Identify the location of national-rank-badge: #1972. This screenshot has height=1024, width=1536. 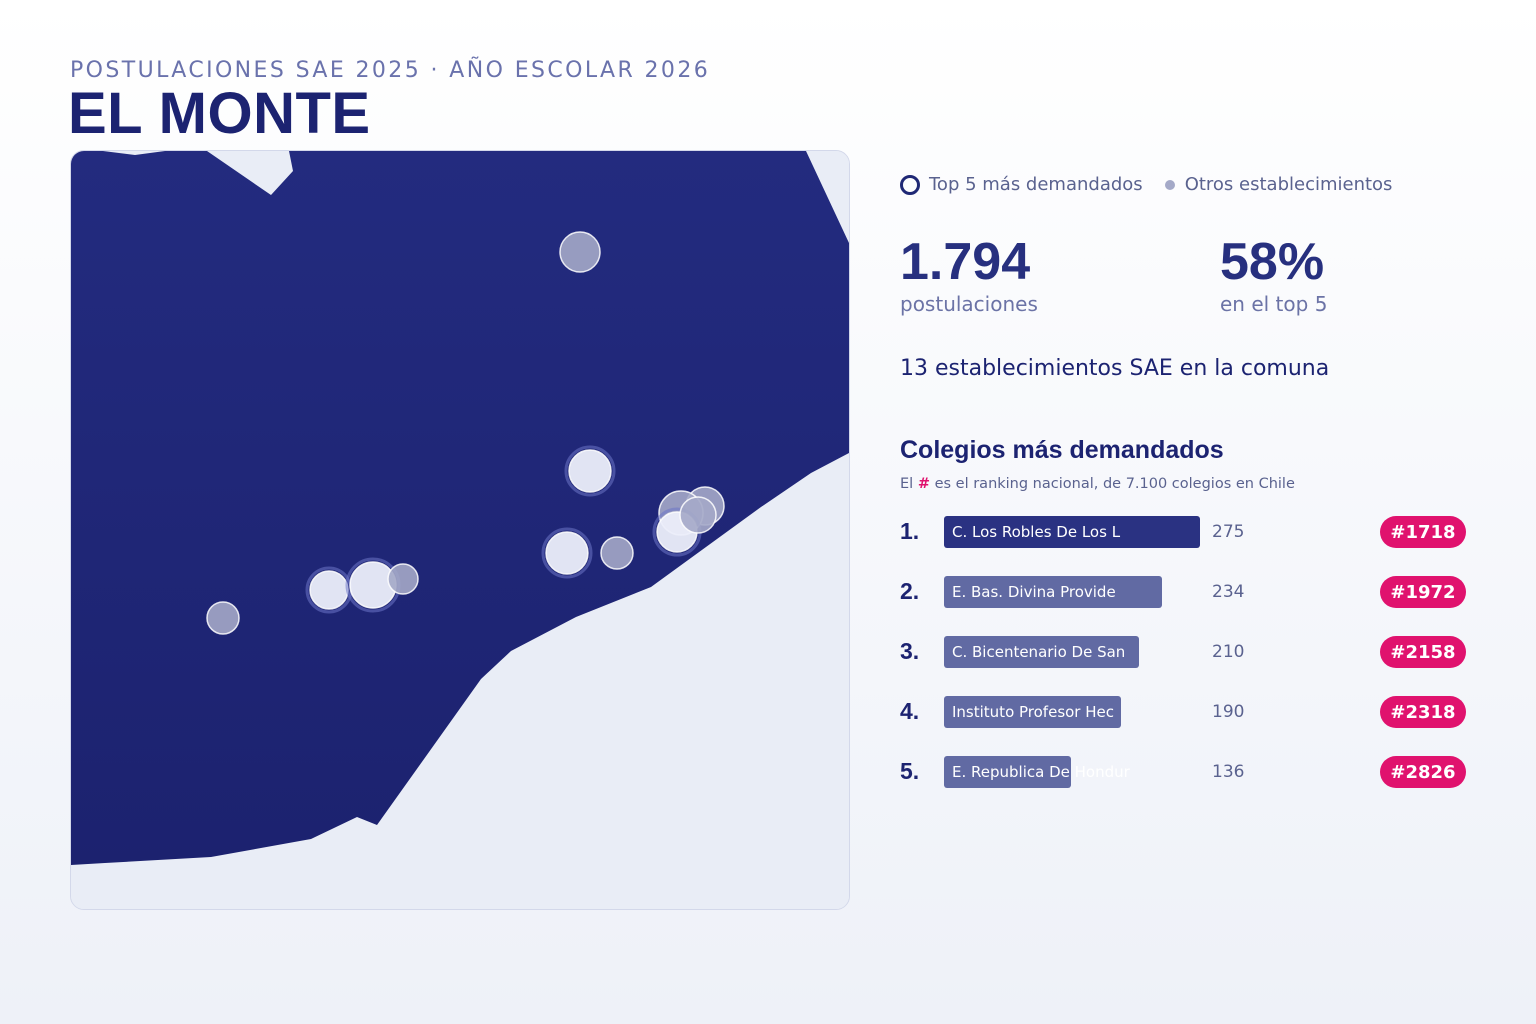
(1423, 592).